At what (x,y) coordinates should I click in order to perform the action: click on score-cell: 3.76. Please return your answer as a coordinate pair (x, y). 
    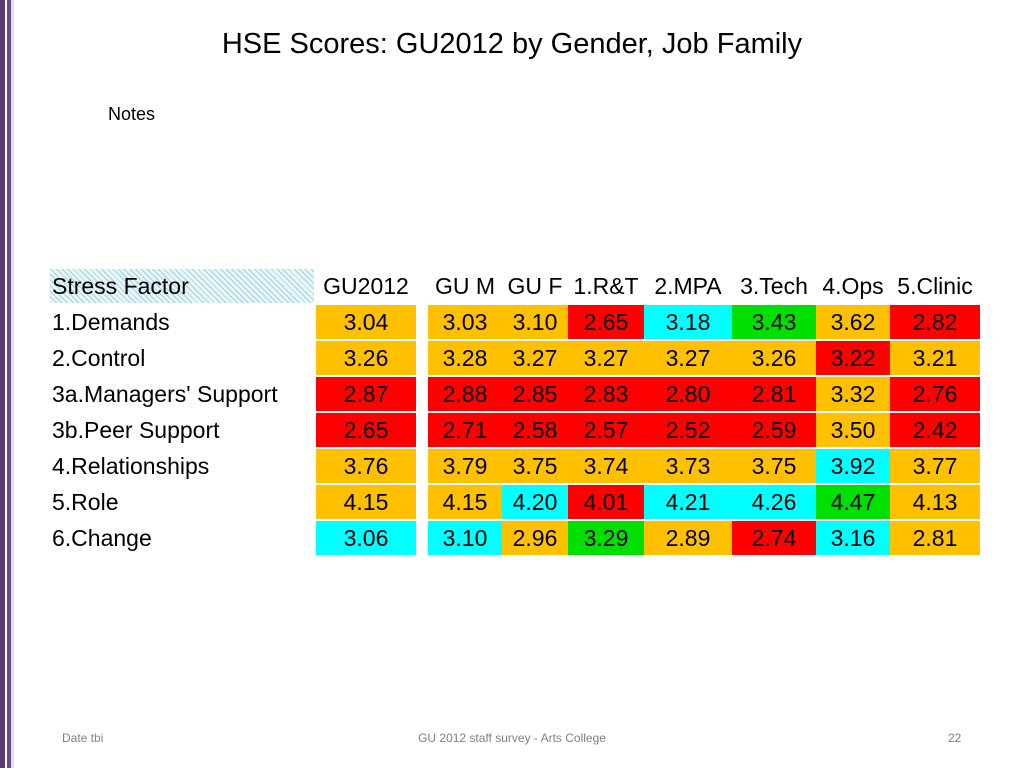
    Looking at the image, I should click on (366, 466).